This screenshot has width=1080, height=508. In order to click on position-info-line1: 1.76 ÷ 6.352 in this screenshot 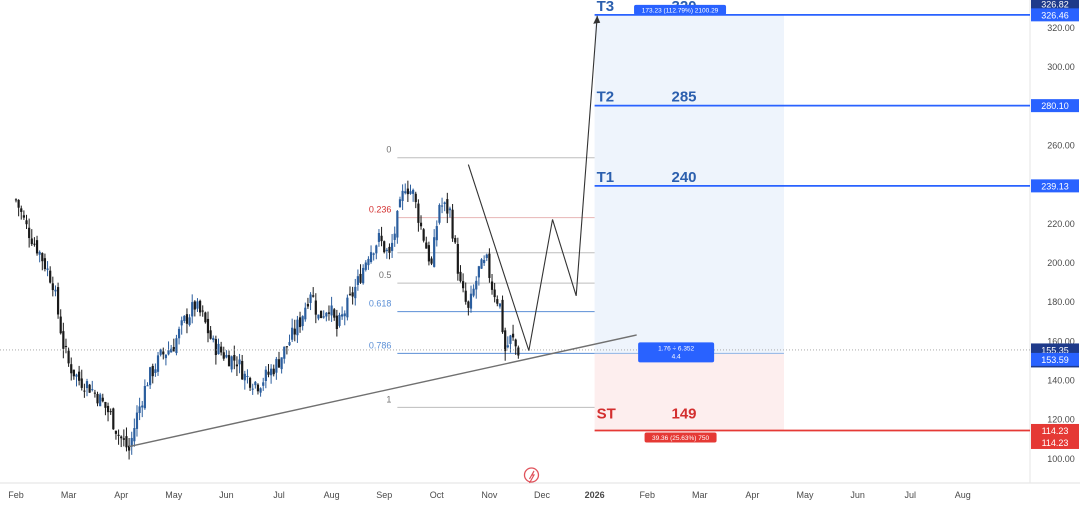, I will do `click(676, 348)`.